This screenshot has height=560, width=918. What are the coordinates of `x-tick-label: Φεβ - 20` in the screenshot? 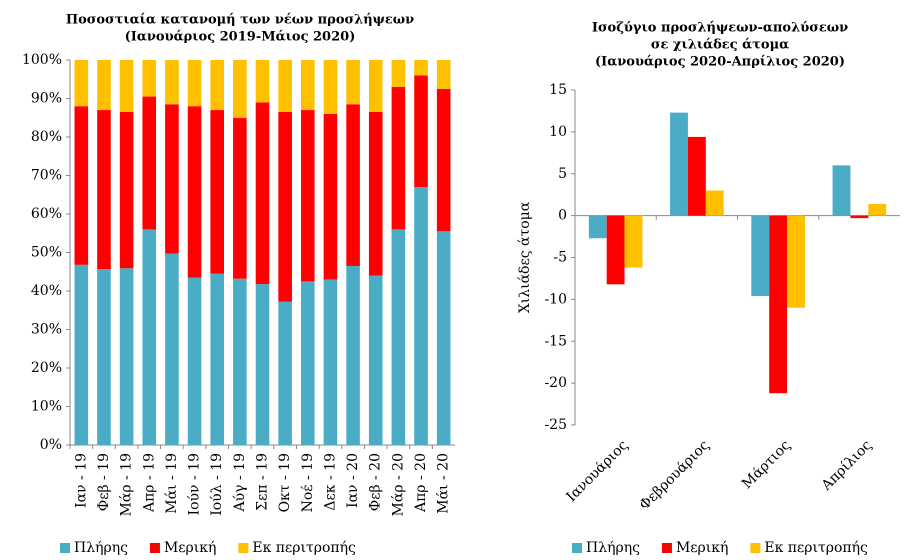 It's located at (376, 482).